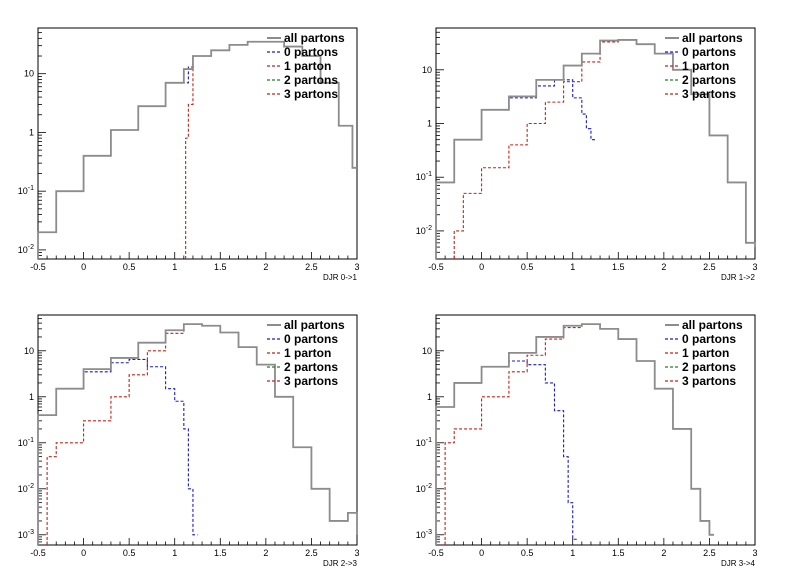 The height and width of the screenshot is (572, 796). What do you see at coordinates (340, 563) in the screenshot?
I see `x-axis-label: DJR 2->3` at bounding box center [340, 563].